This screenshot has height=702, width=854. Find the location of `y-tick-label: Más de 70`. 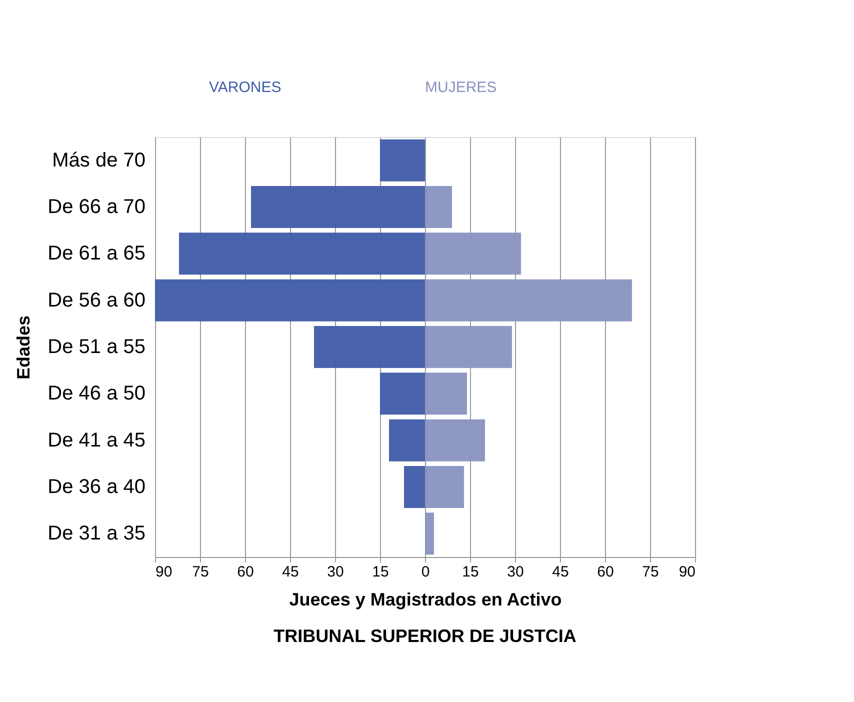

y-tick-label: Más de 70 is located at coordinates (99, 160).